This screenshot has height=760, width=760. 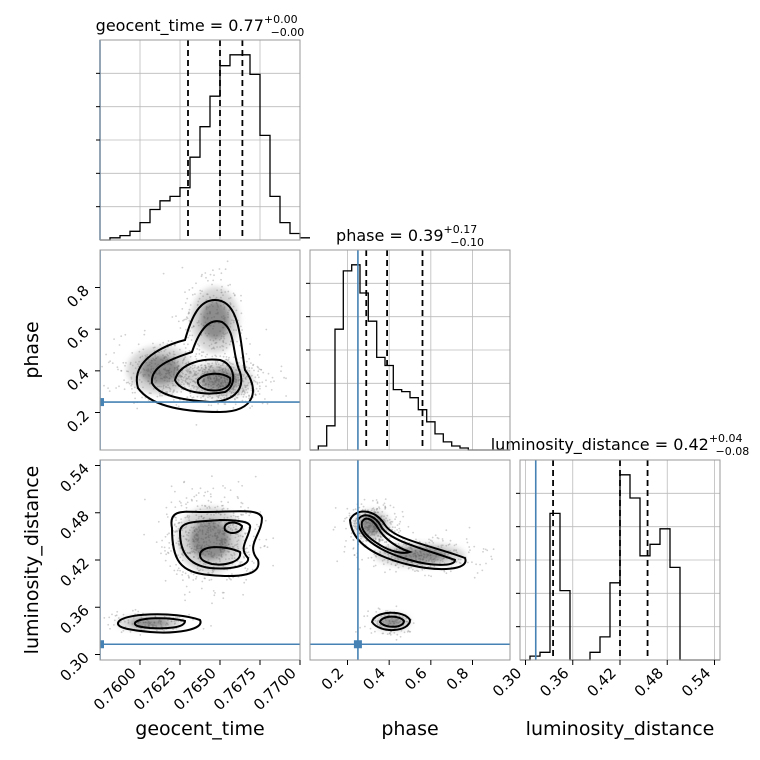 What do you see at coordinates (601, 682) in the screenshot?
I see `x-tick-label: 0.42` at bounding box center [601, 682].